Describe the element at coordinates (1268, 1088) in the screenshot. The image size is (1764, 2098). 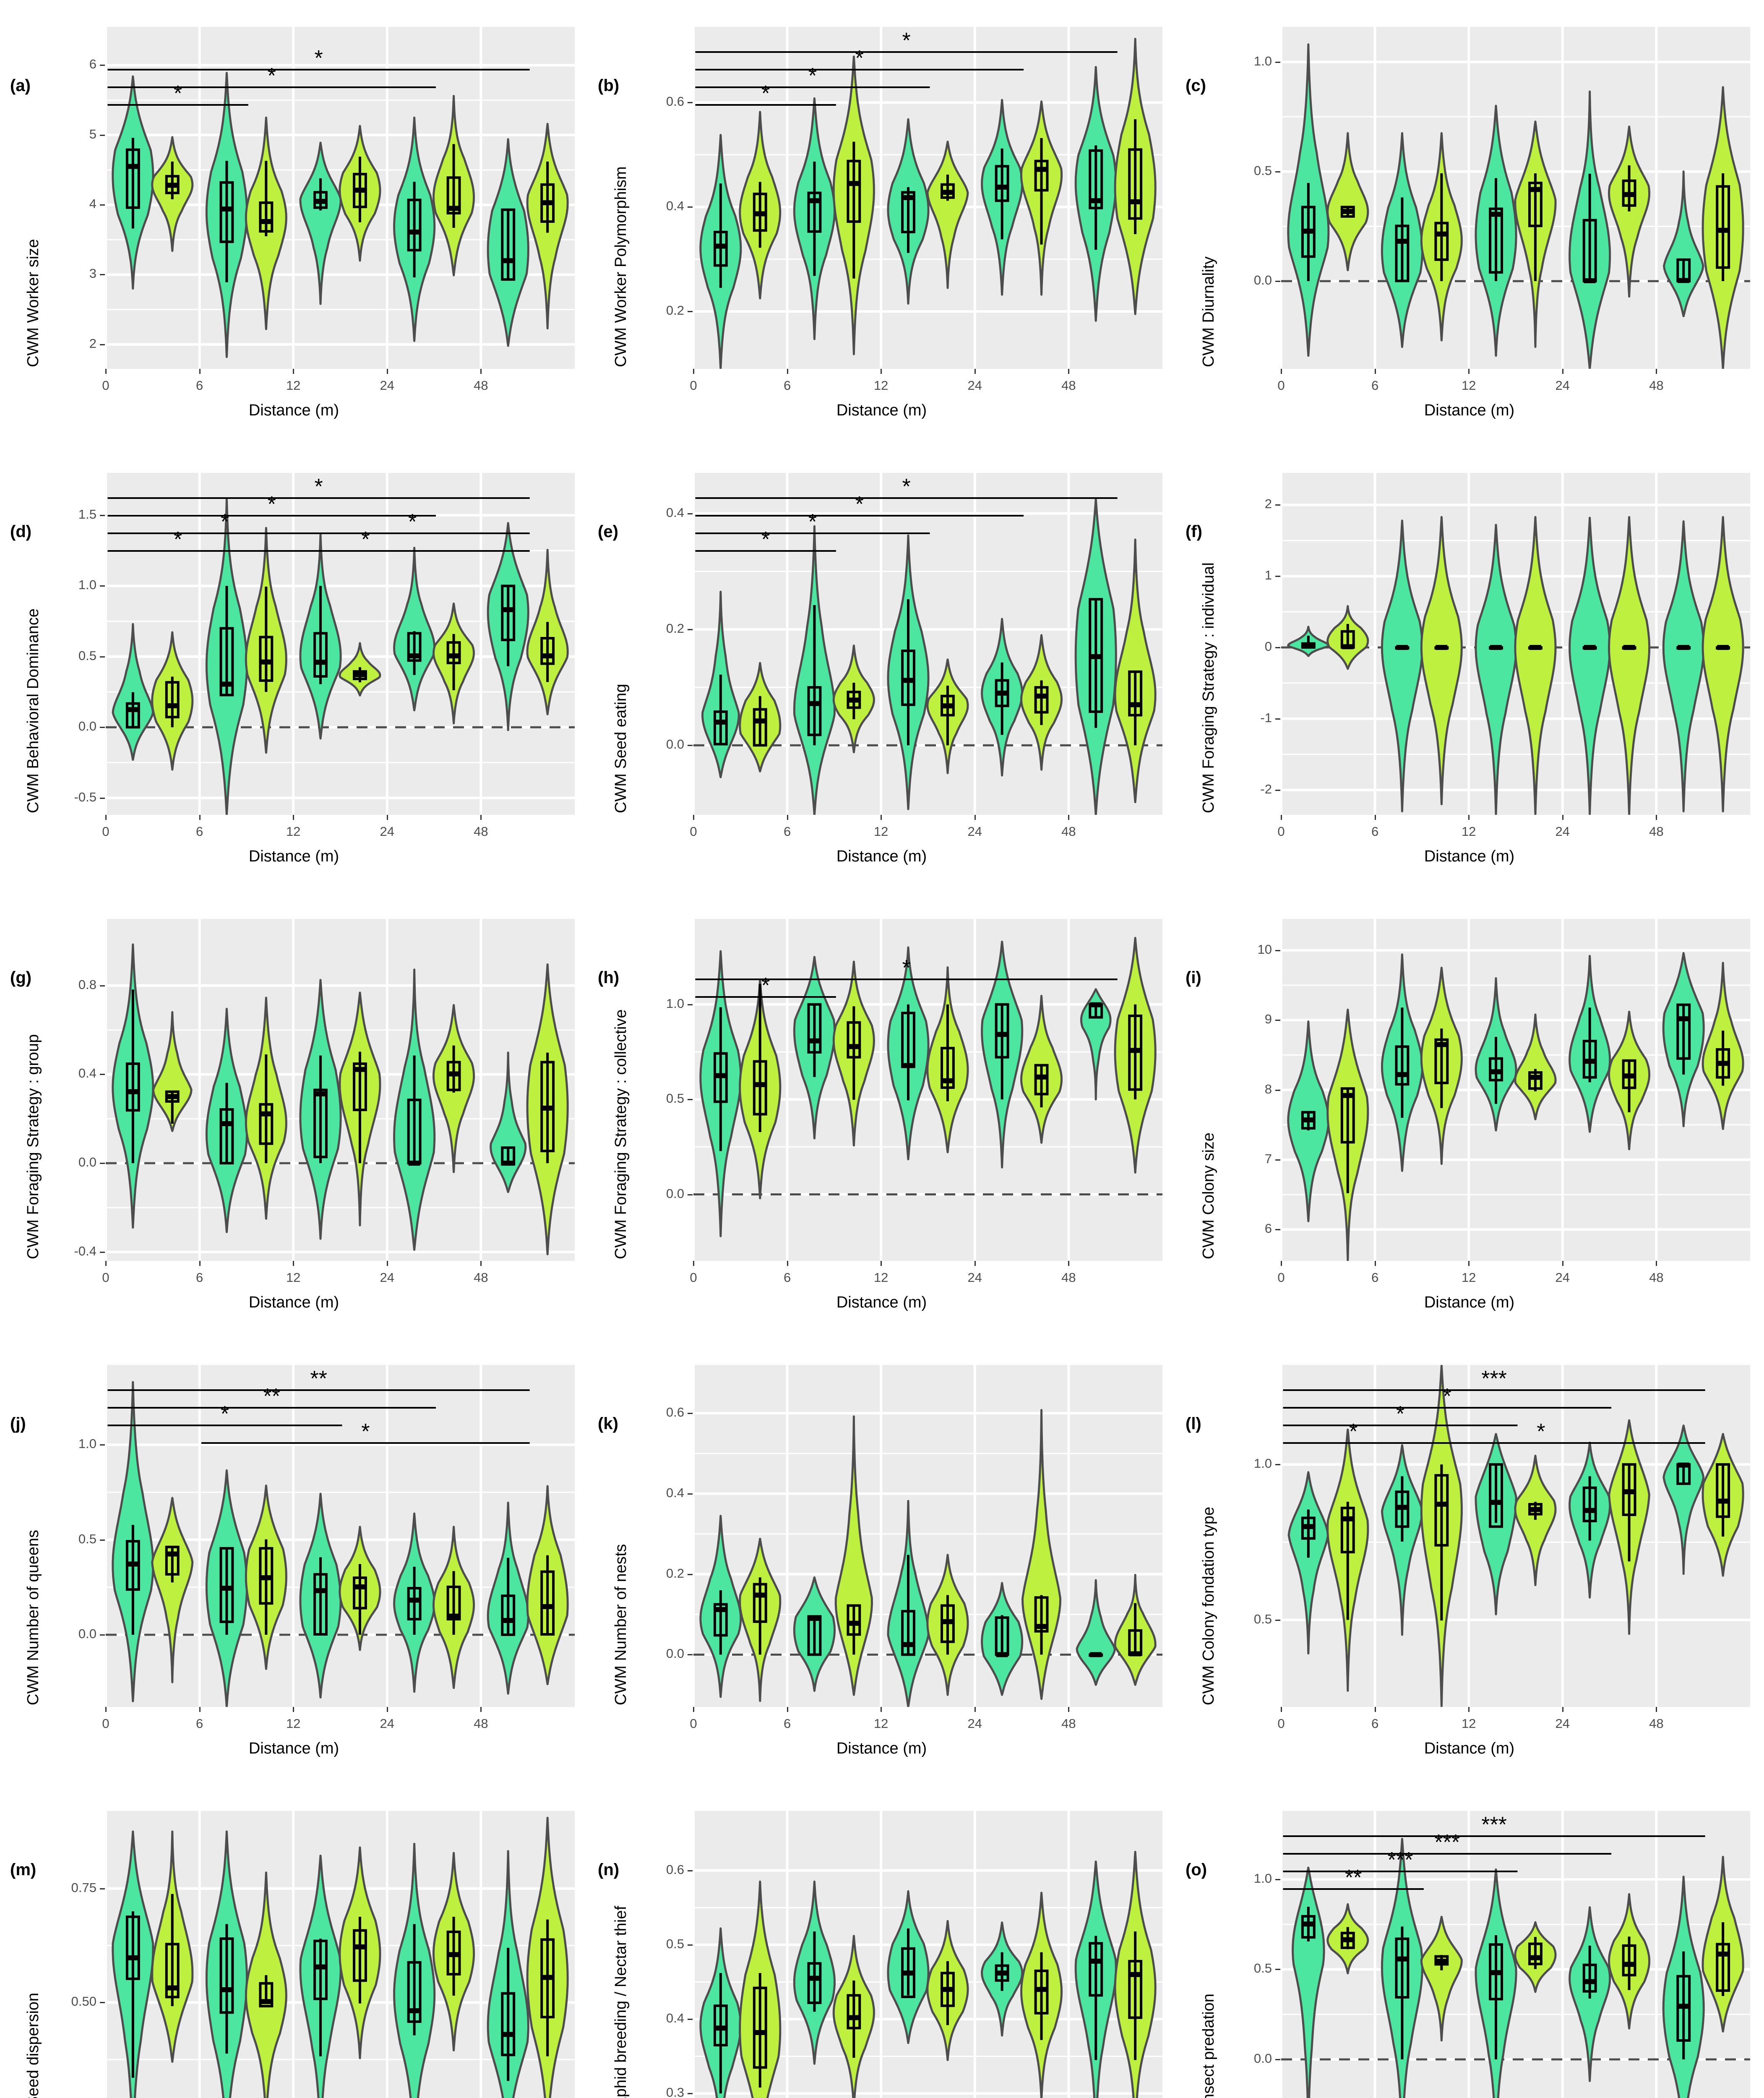
I see `y-tick-label: 8` at that location.